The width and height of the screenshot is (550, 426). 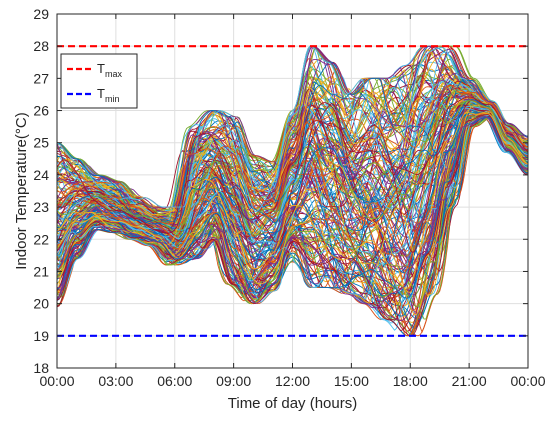 What do you see at coordinates (174, 381) in the screenshot?
I see `x-tick-label: 06:00` at bounding box center [174, 381].